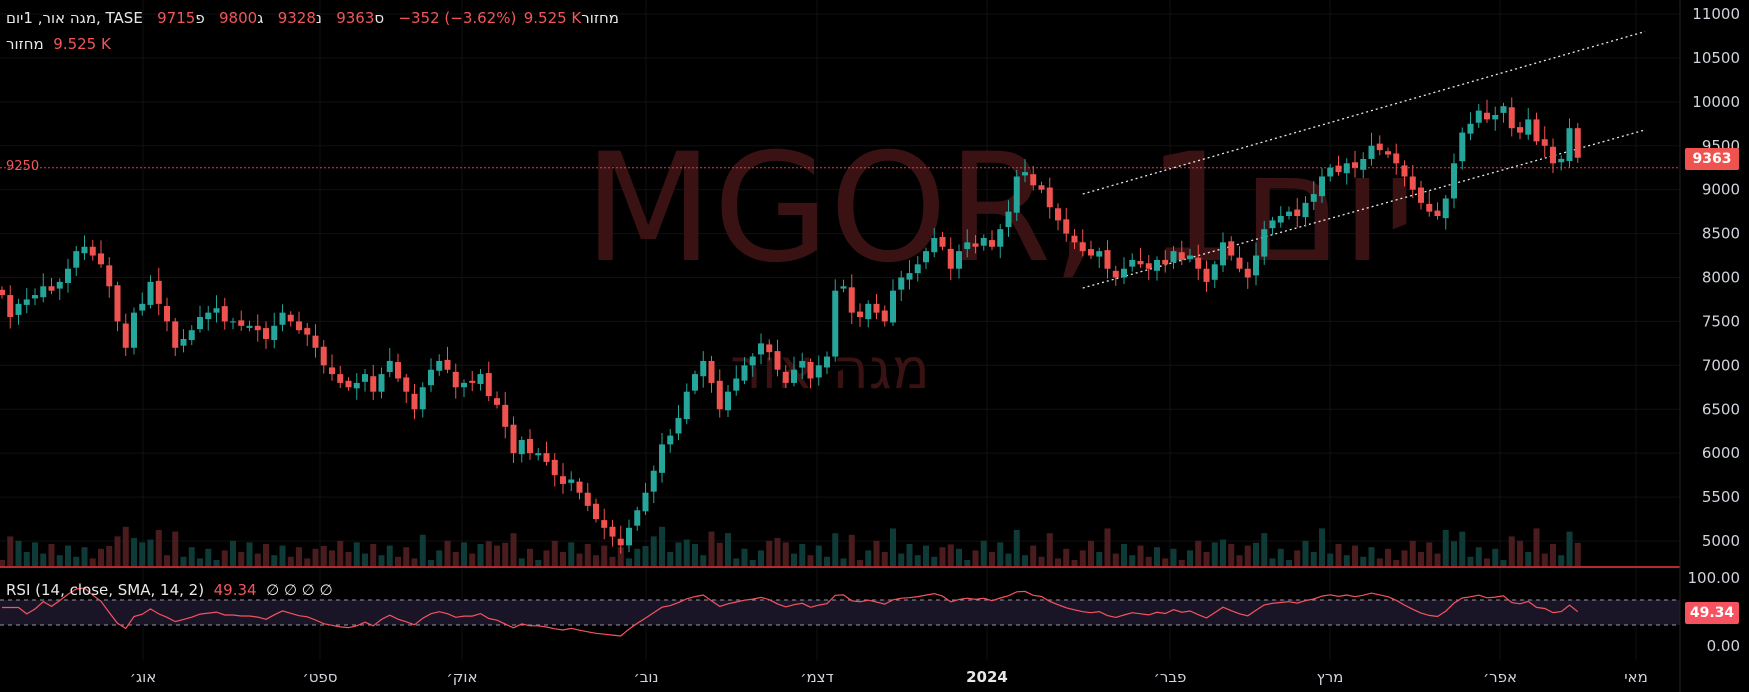 This screenshot has width=1749, height=692. I want to click on price-level-label: 9250, so click(23, 166).